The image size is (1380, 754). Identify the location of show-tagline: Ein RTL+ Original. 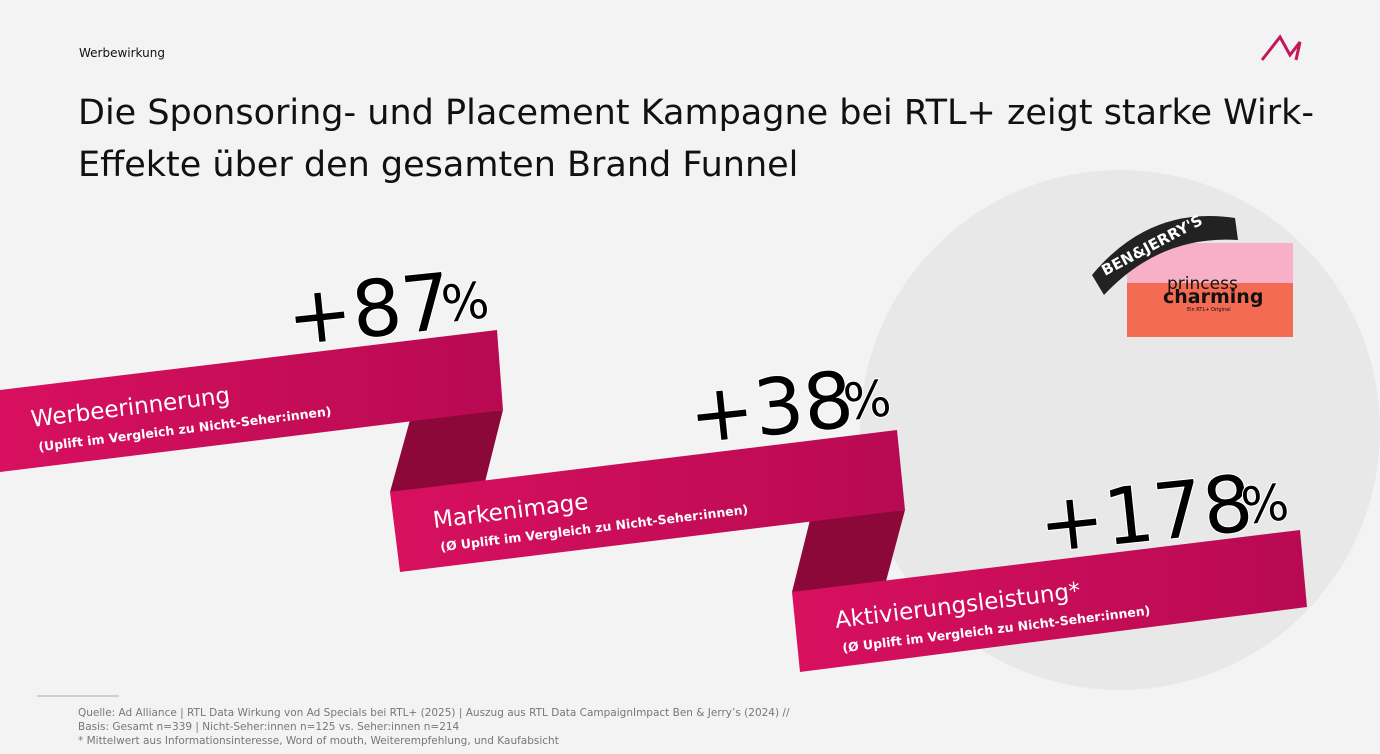
(1209, 310).